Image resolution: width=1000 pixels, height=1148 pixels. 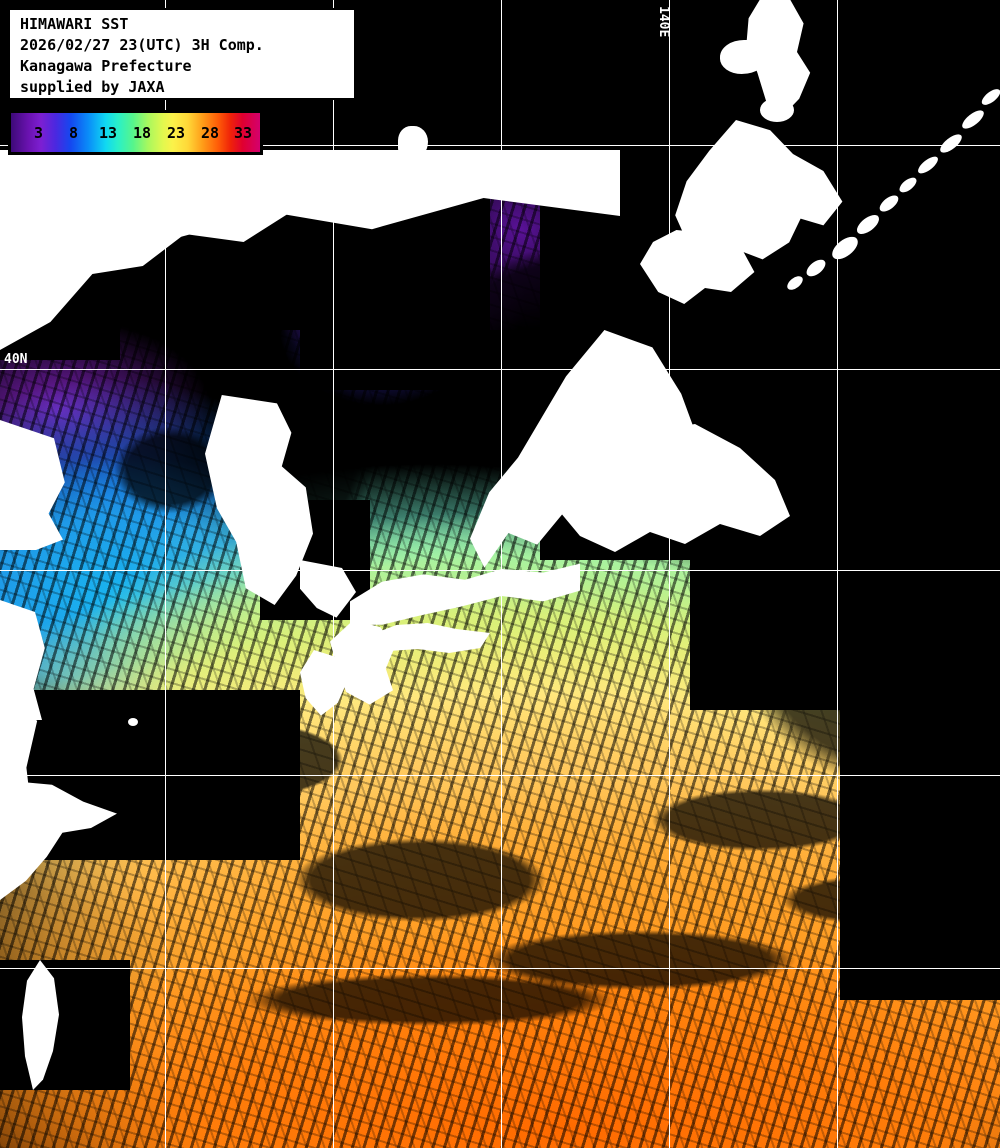 What do you see at coordinates (39, 132) in the screenshot?
I see `colorbar-tick: 3` at bounding box center [39, 132].